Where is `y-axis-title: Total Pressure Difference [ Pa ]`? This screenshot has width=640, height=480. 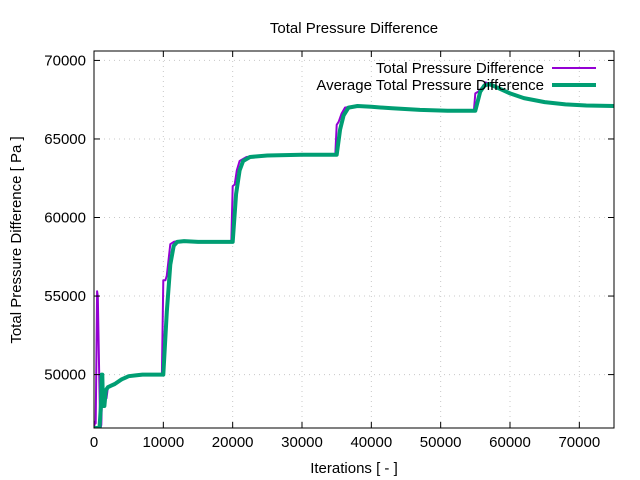
y-axis-title: Total Pressure Difference [ Pa ] is located at coordinates (16, 239).